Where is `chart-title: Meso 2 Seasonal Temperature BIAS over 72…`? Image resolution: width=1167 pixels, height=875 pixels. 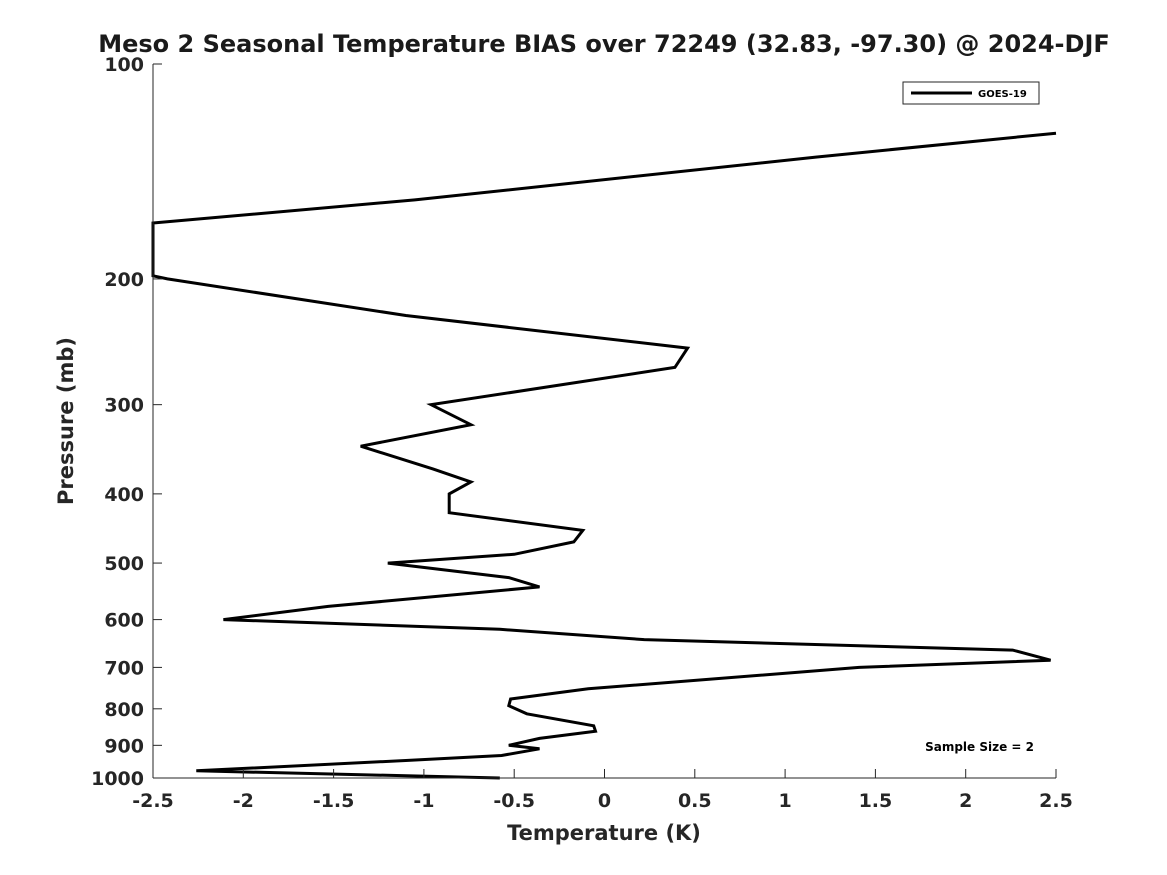
chart-title: Meso 2 Seasonal Temperature BIAS over 72… is located at coordinates (604, 44).